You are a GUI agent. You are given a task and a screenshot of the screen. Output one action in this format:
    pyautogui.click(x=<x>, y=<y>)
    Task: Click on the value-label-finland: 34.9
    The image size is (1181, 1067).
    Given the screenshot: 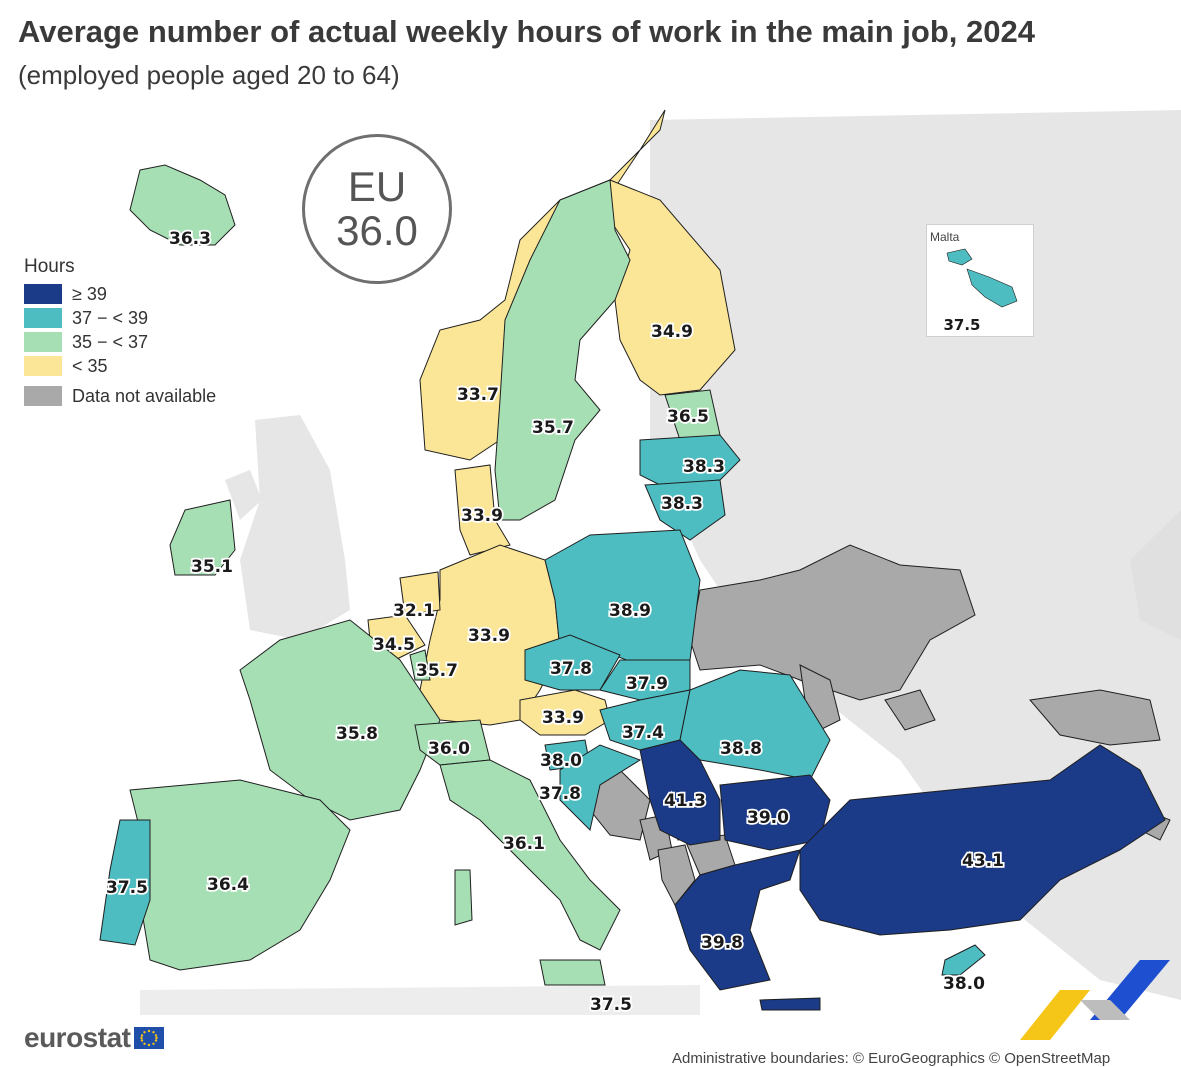 What is the action you would take?
    pyautogui.click(x=672, y=332)
    